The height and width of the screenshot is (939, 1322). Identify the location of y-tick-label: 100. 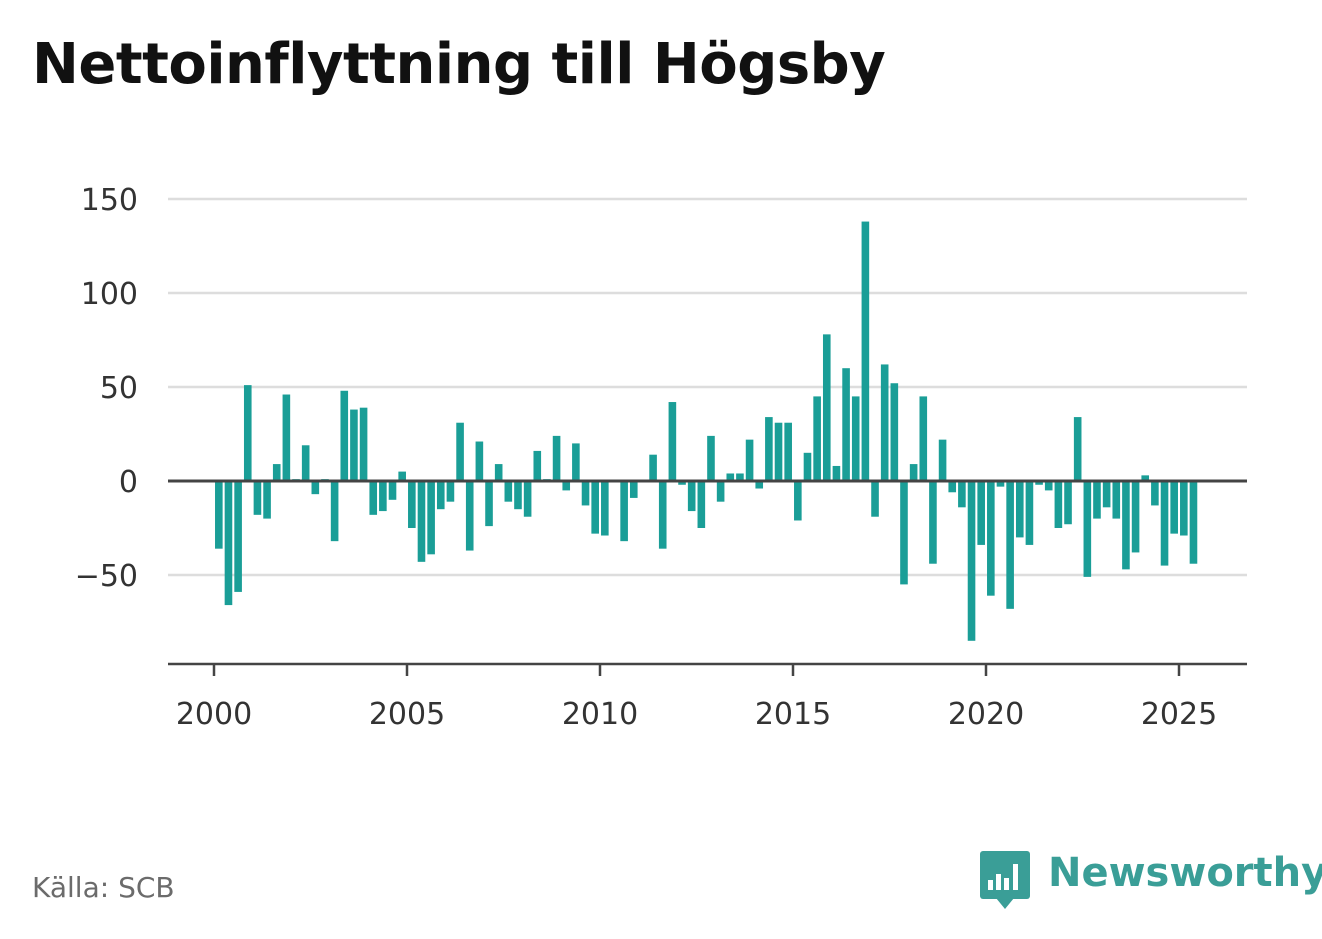
(109, 294).